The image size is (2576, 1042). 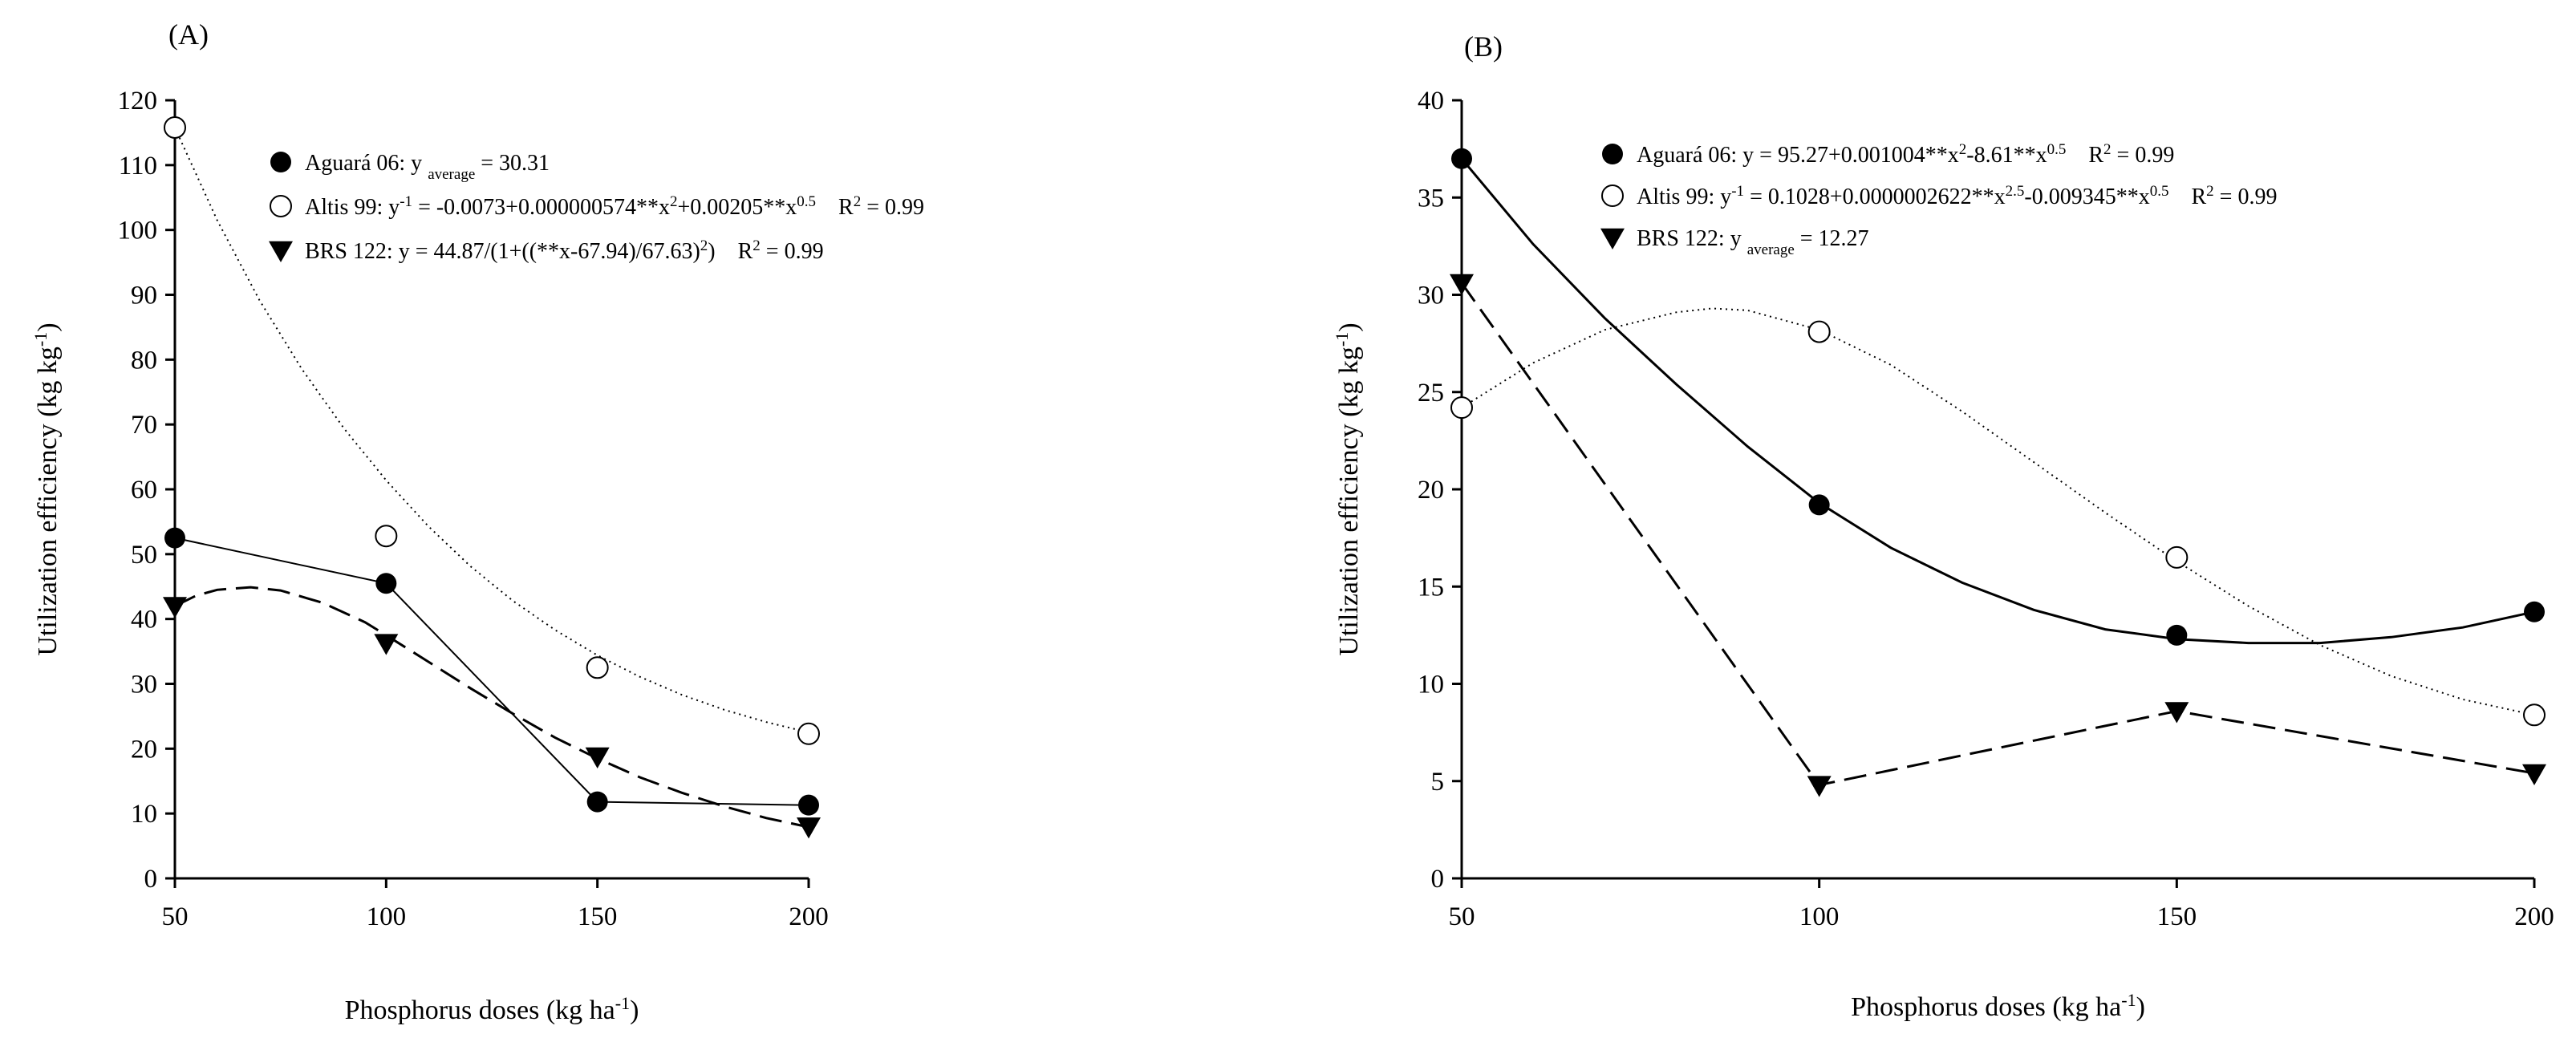 What do you see at coordinates (144, 360) in the screenshot?
I see `y-tick-label: 80` at bounding box center [144, 360].